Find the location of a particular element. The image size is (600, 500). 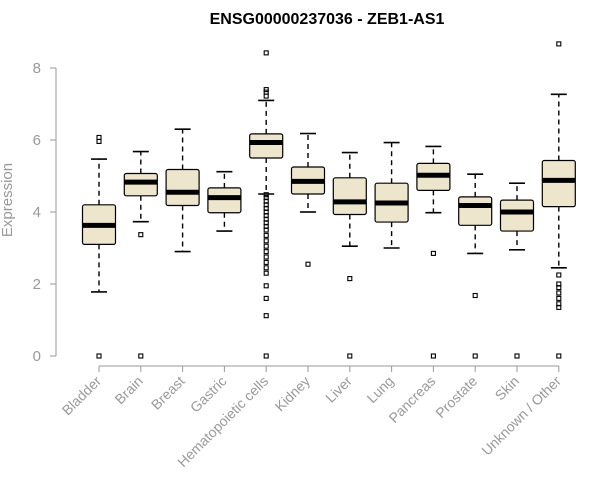

x-tick-label: Kidney is located at coordinates (293, 394).